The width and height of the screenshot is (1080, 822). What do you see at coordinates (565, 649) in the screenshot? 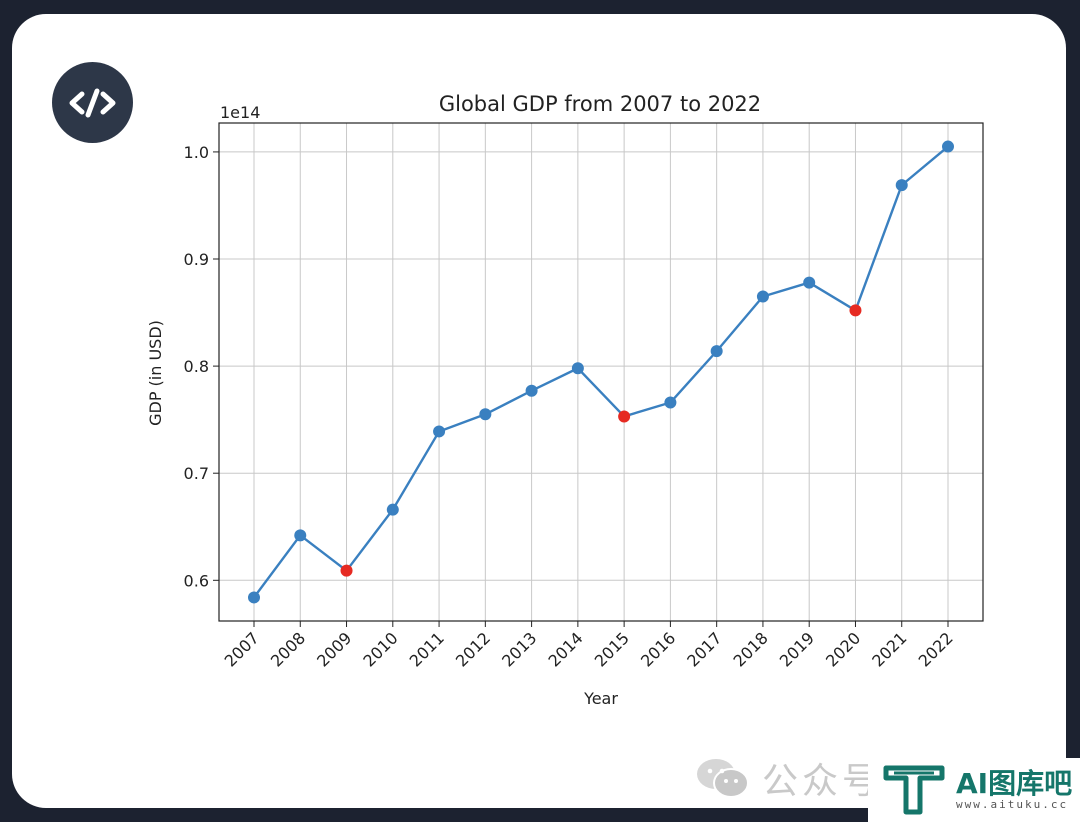
I see `x-tick-label: 2014` at bounding box center [565, 649].